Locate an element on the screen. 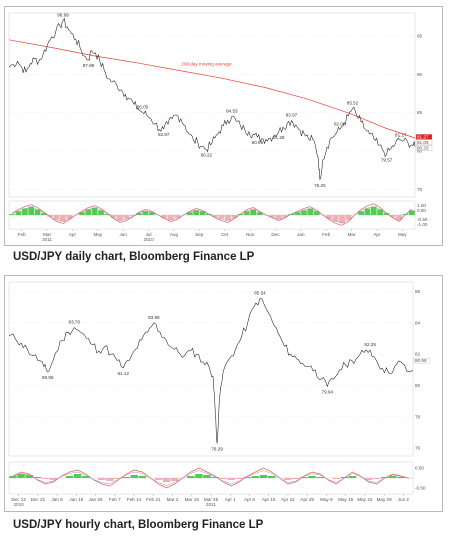 This screenshot has height=538, width=449. price-annotation: 80.22 is located at coordinates (207, 154).